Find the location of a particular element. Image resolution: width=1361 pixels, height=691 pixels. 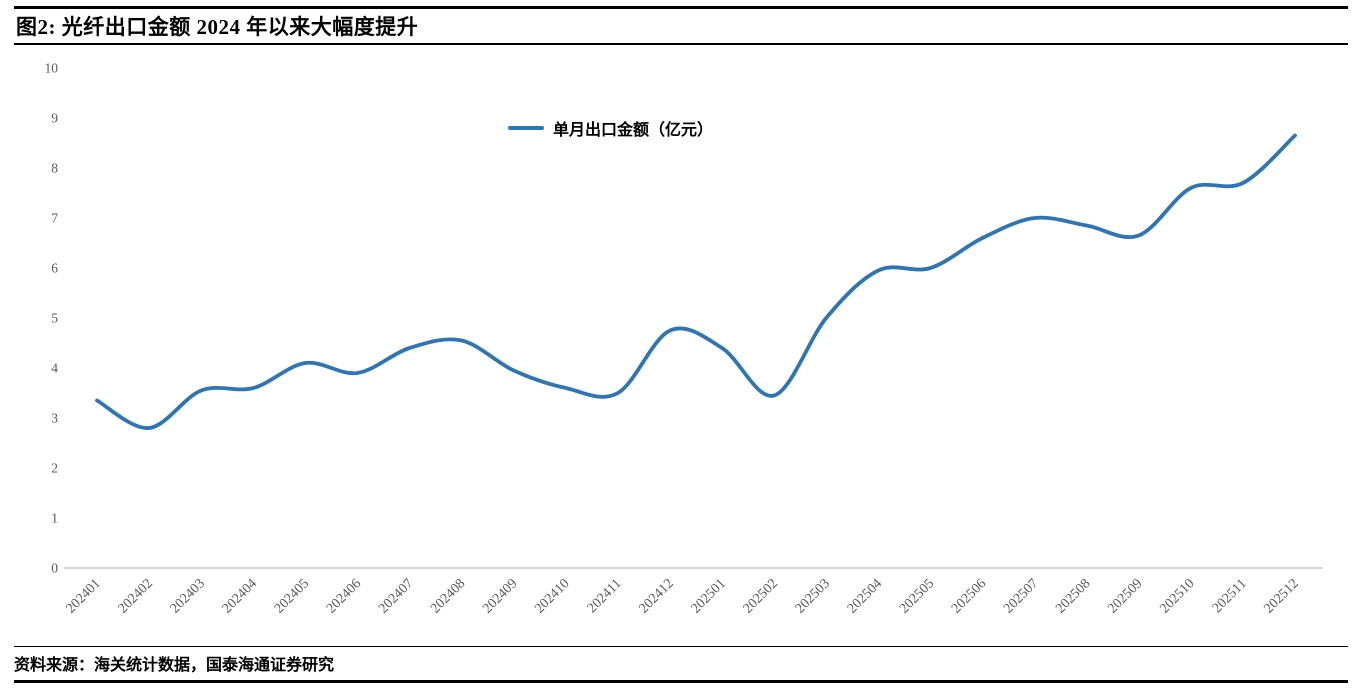

x-axis-tick-label: 202504 is located at coordinates (865, 596).